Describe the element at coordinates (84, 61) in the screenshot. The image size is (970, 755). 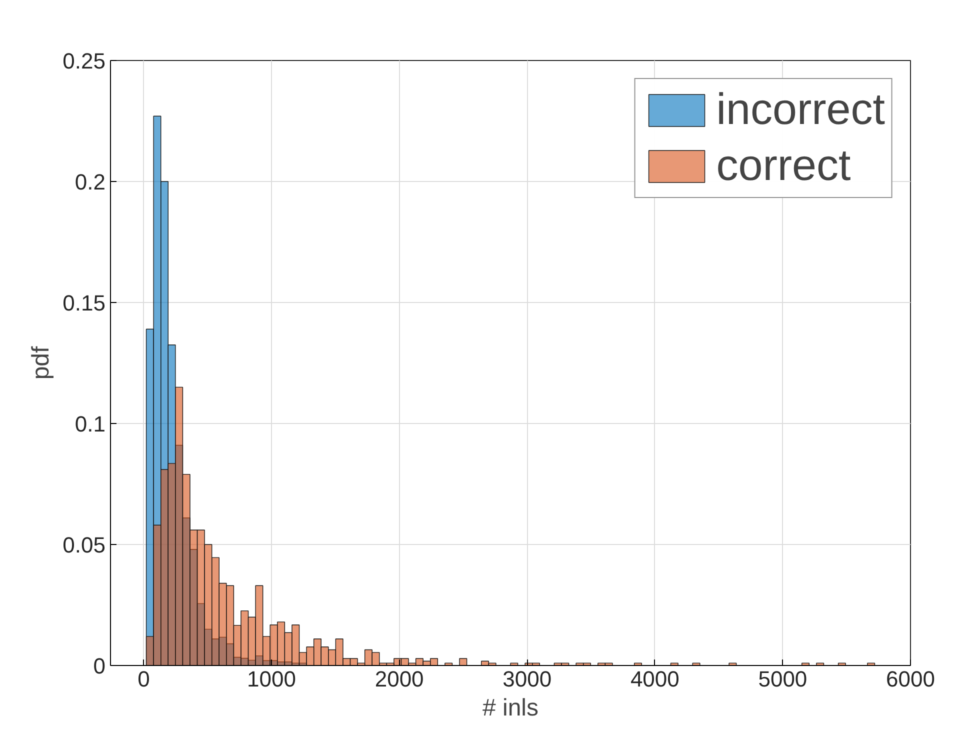
I see `y-tick-label: 0.25` at that location.